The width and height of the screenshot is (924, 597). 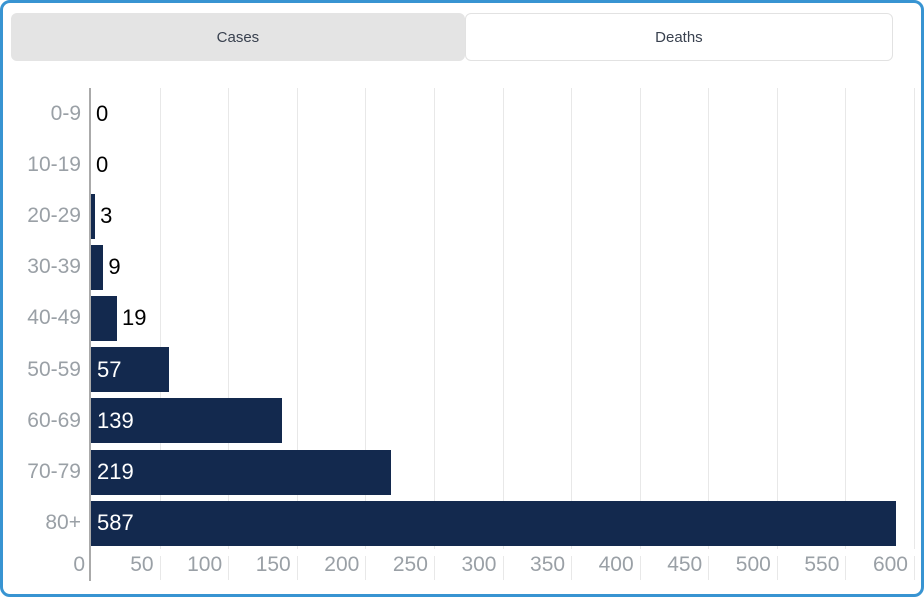 I want to click on x-tick-label: 550, so click(x=822, y=564).